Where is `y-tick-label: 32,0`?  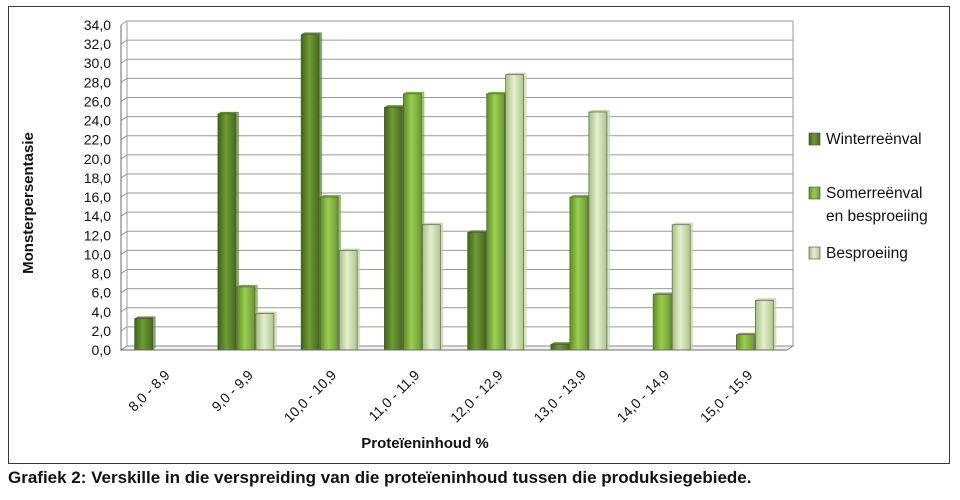 y-tick-label: 32,0 is located at coordinates (97, 44).